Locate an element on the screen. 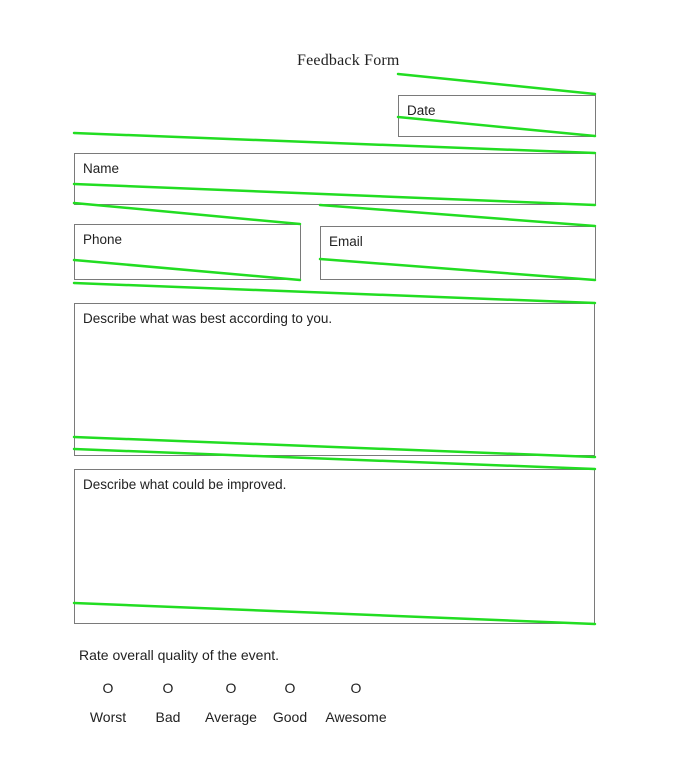  radio-awesome: O is located at coordinates (356, 688).